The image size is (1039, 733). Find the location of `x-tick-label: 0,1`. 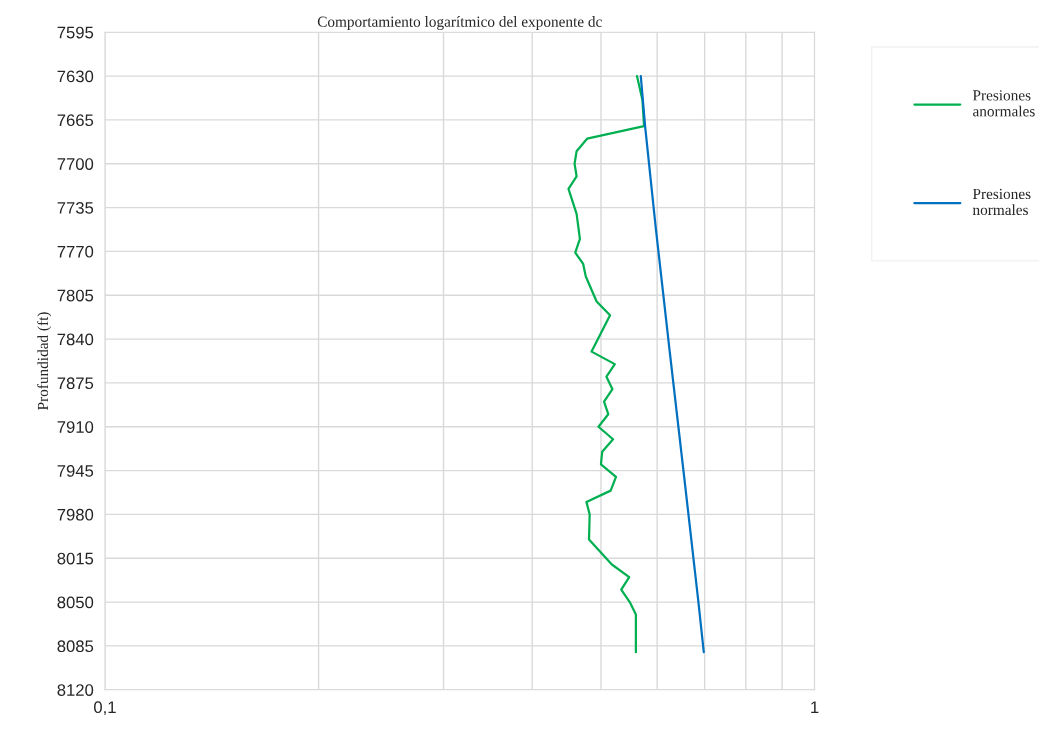

x-tick-label: 0,1 is located at coordinates (105, 708).